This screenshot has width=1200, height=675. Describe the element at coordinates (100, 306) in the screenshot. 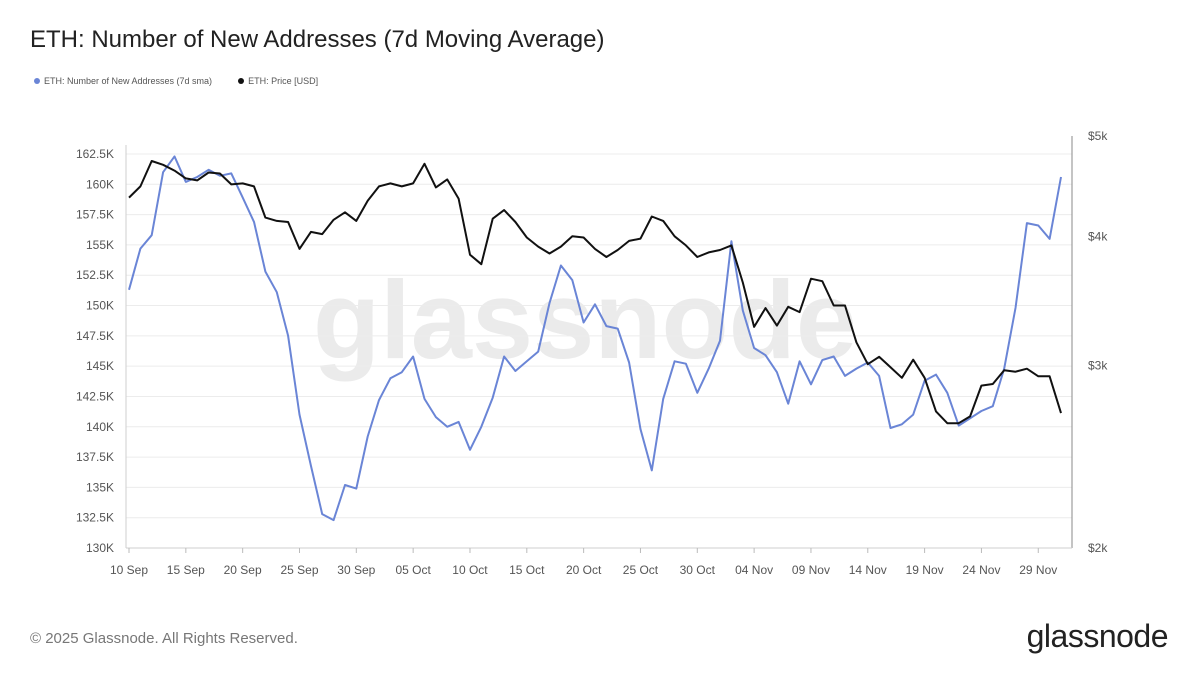

I see `y-tick-label: 150K` at that location.